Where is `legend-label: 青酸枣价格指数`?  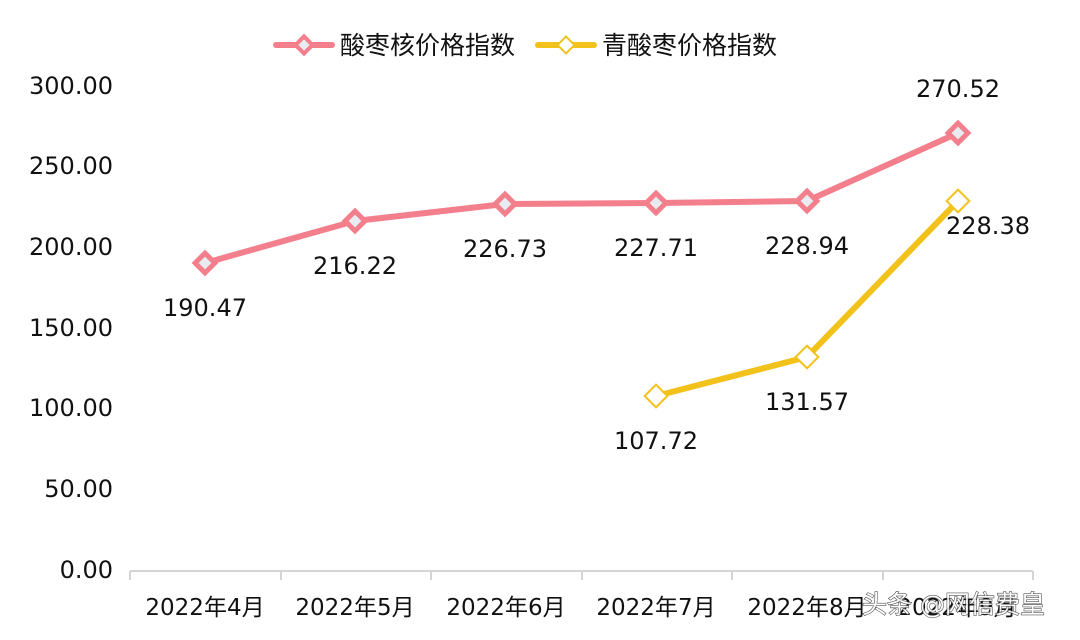 legend-label: 青酸枣价格指数 is located at coordinates (689, 45).